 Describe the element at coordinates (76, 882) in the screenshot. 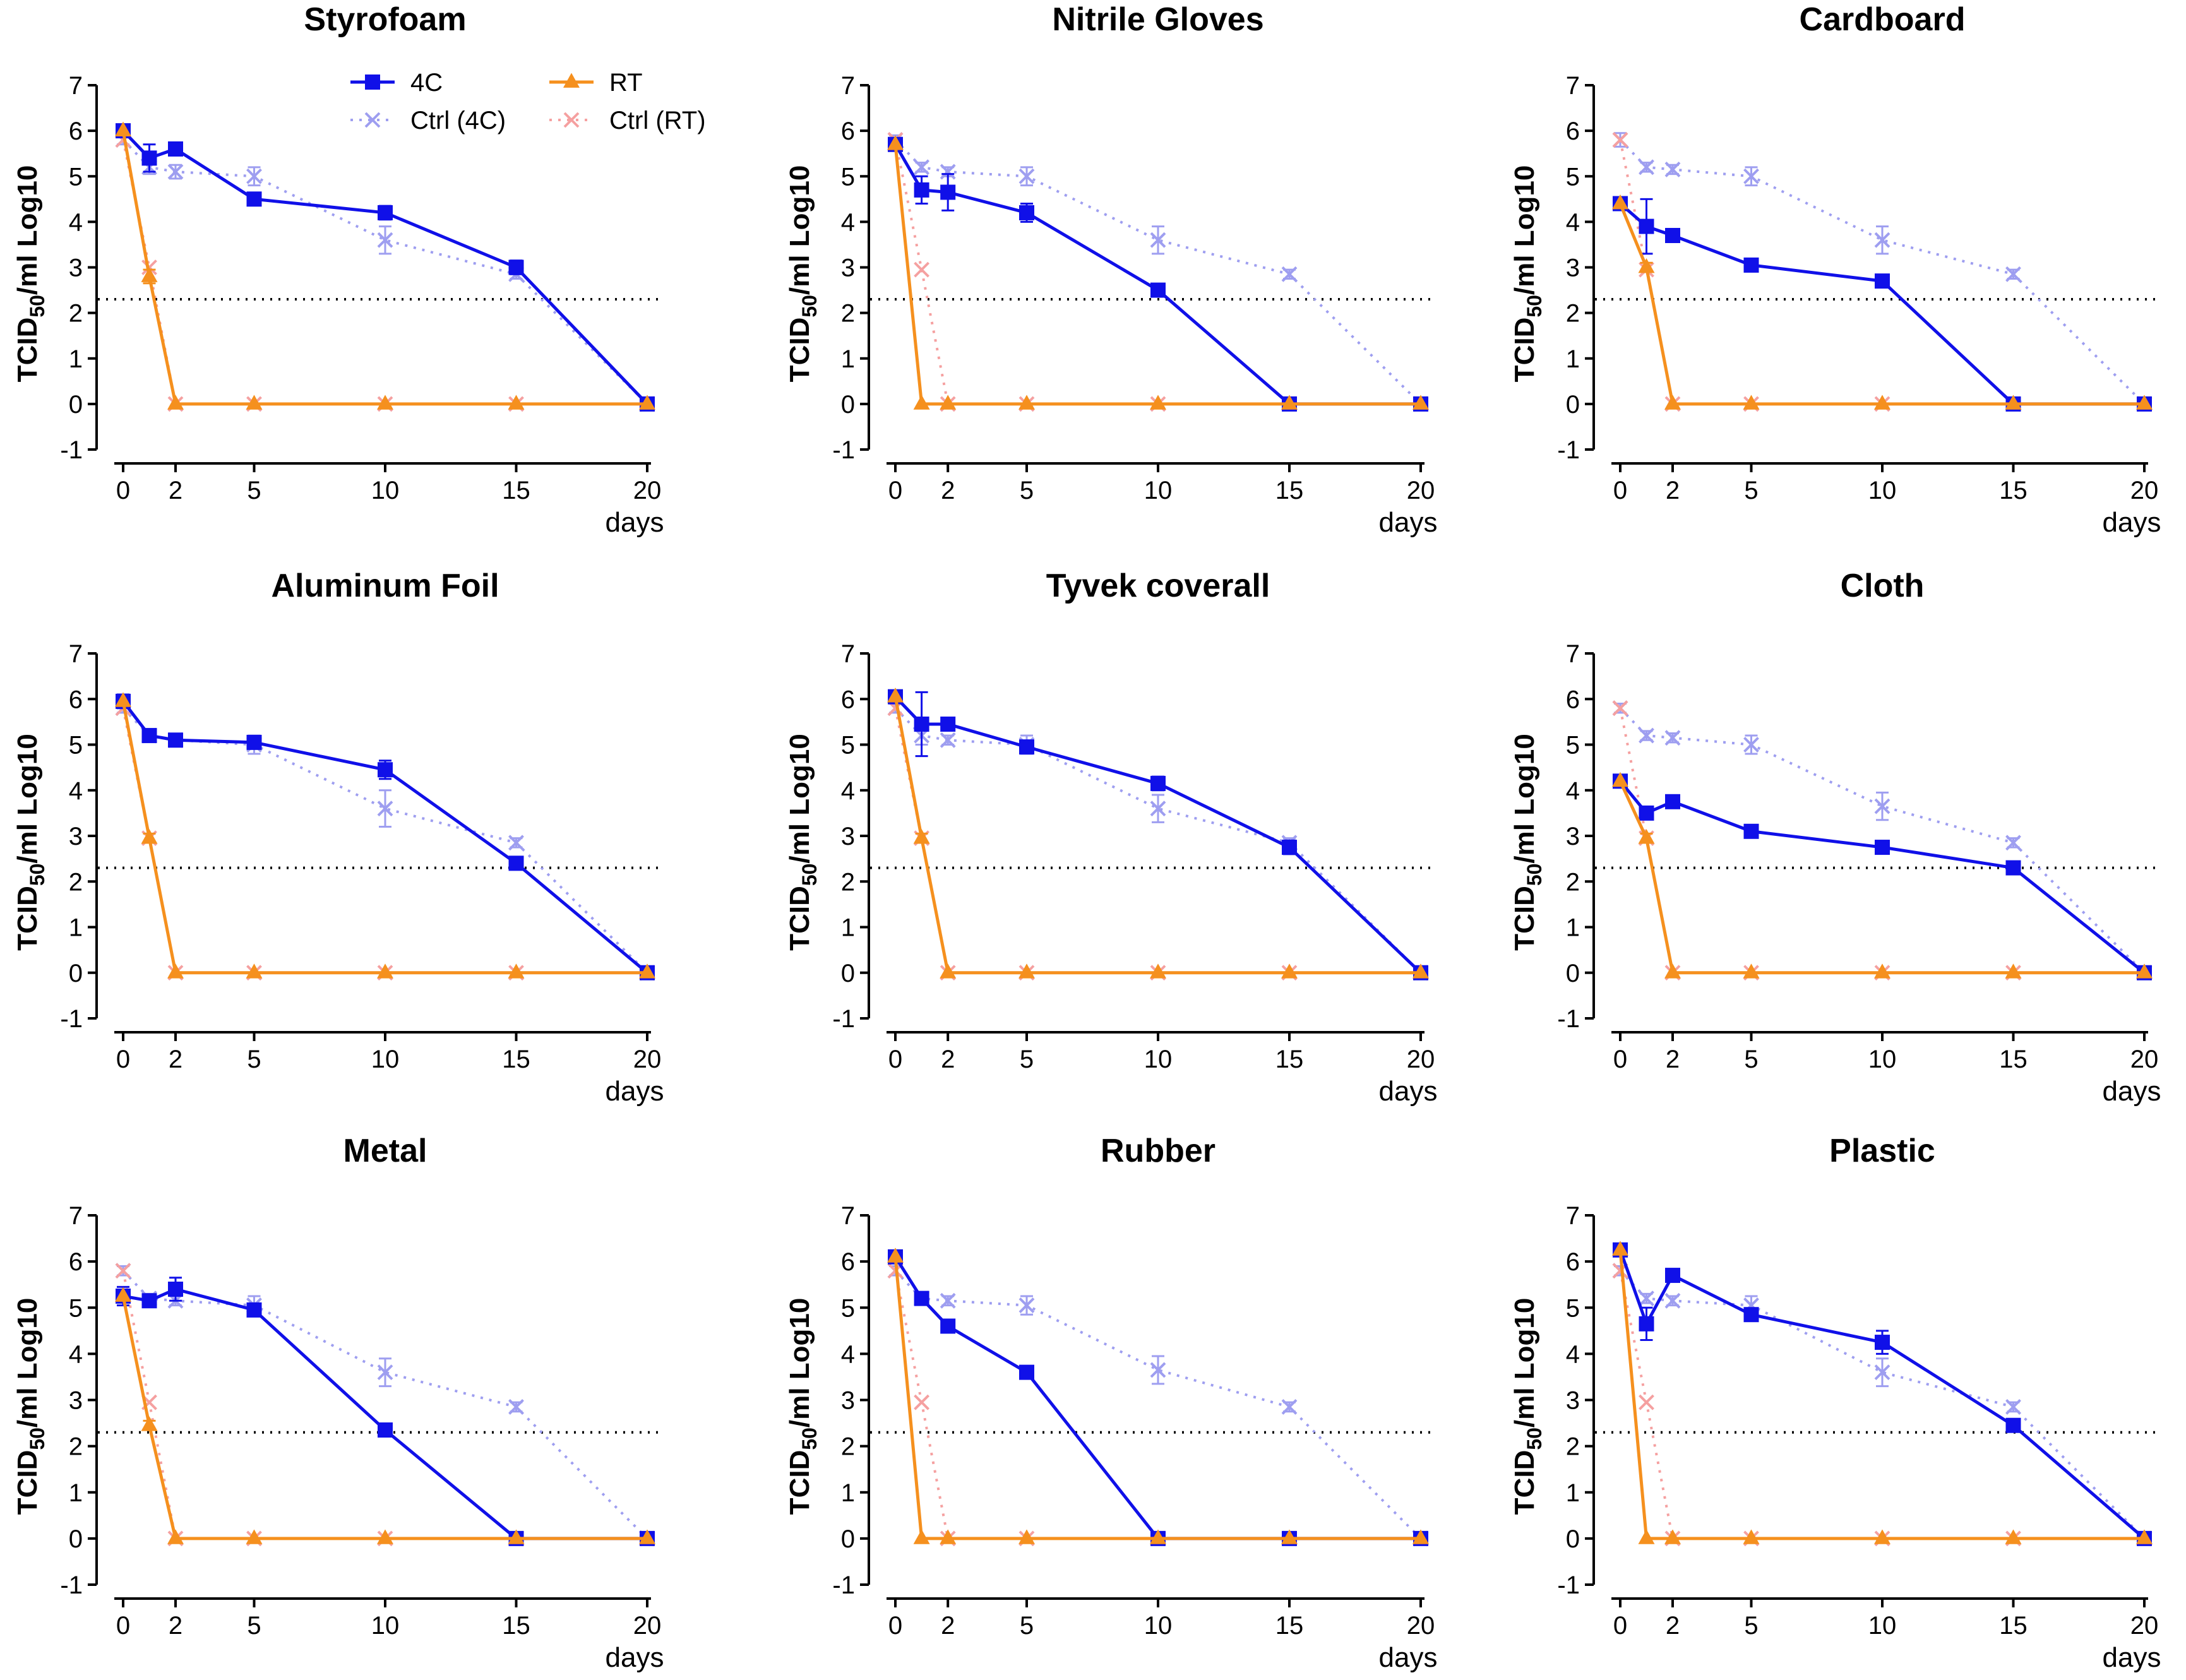

I see `chart-aluminum-foil-y-tick-label: 2` at that location.